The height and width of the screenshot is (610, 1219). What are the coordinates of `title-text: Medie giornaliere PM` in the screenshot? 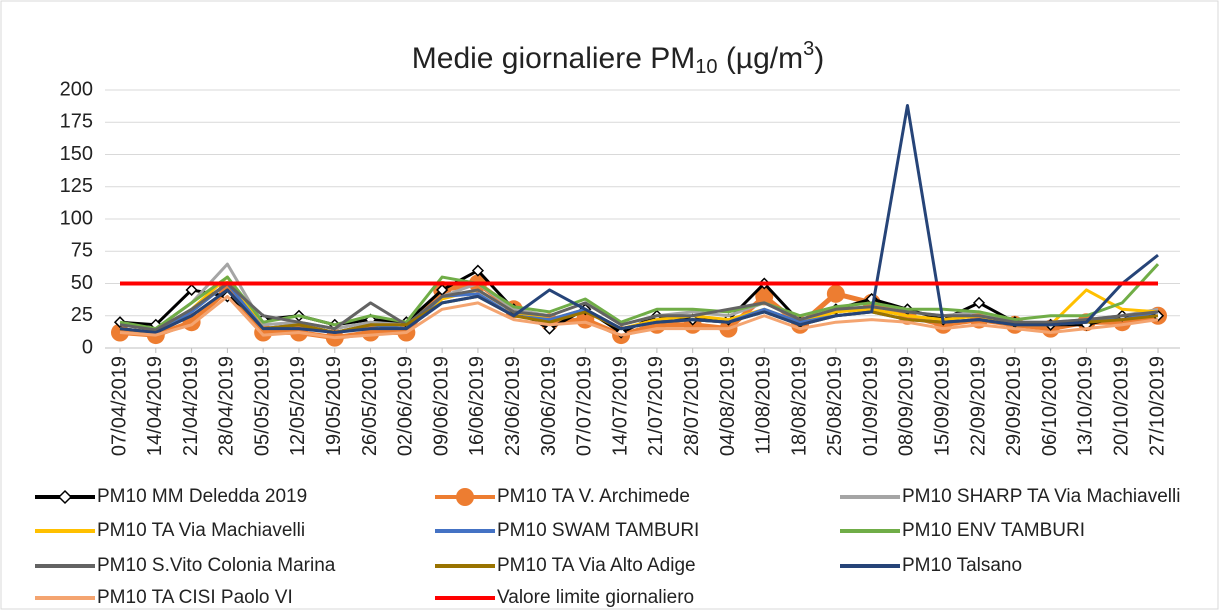 It's located at (553, 58).